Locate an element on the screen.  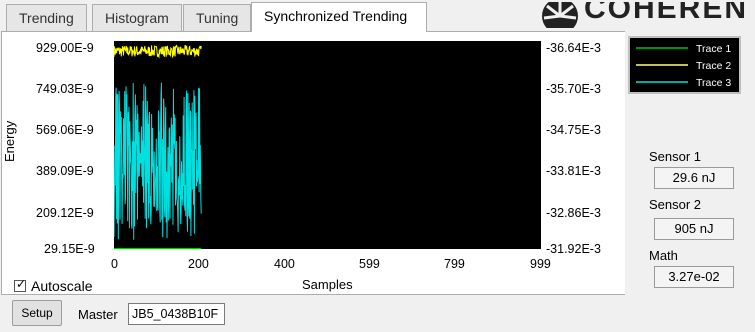
y-tick-left: 929.00E-9 is located at coordinates (65, 48).